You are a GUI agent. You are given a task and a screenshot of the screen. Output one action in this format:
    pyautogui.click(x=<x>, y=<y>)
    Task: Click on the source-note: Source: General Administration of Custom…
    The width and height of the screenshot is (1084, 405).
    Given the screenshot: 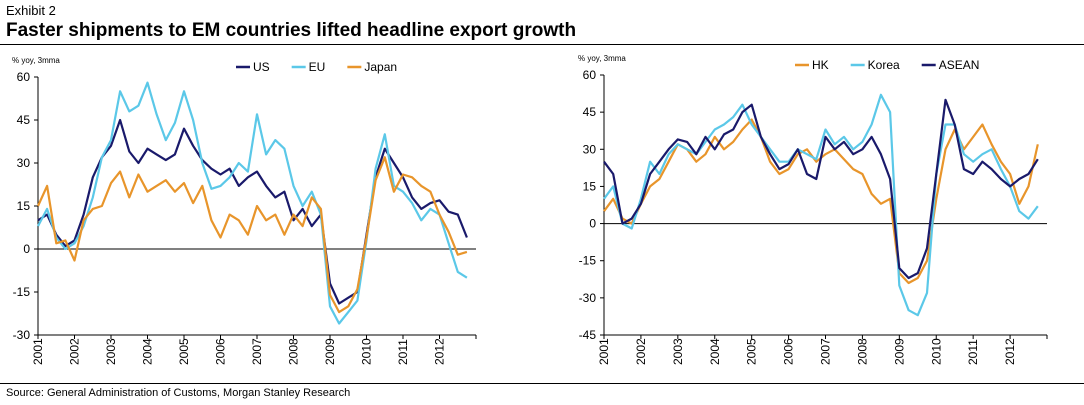 What is the action you would take?
    pyautogui.click(x=178, y=393)
    